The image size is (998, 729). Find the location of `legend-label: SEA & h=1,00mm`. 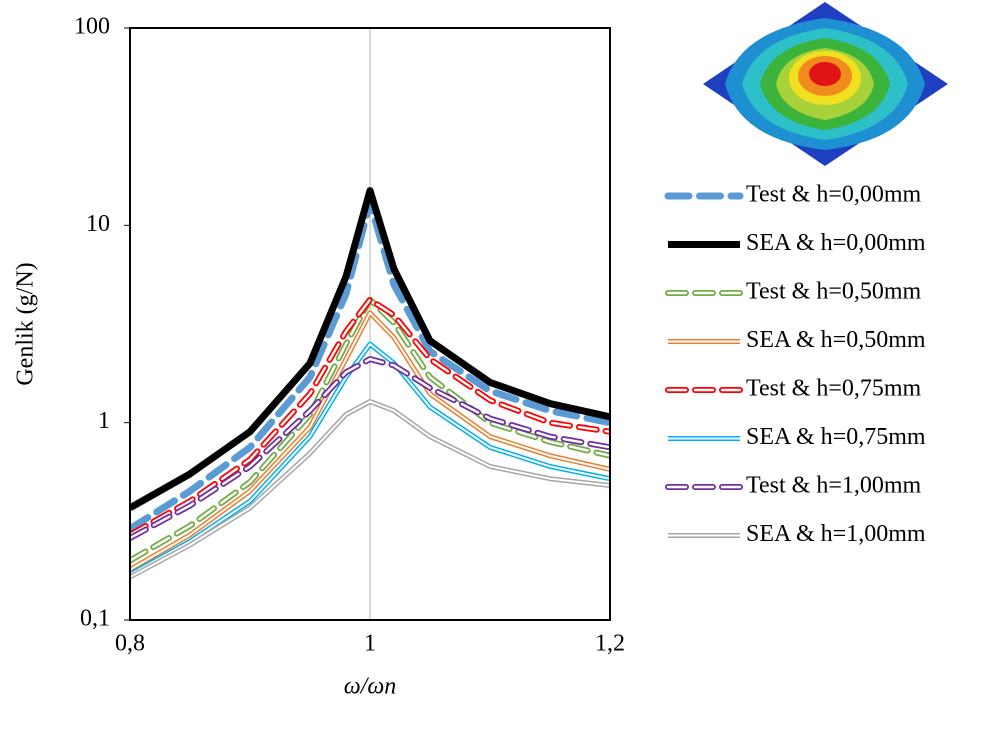

legend-label: SEA & h=1,00mm is located at coordinates (836, 534).